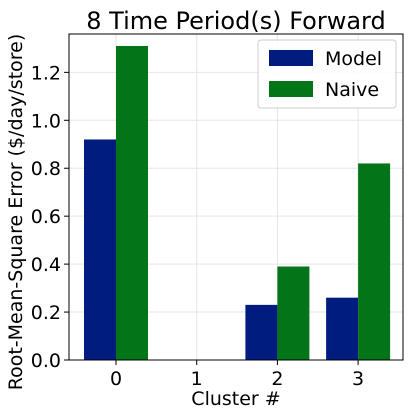  Describe the element at coordinates (237, 375) in the screenshot. I see `x-axis-ticks: 0 1 2 3` at that location.